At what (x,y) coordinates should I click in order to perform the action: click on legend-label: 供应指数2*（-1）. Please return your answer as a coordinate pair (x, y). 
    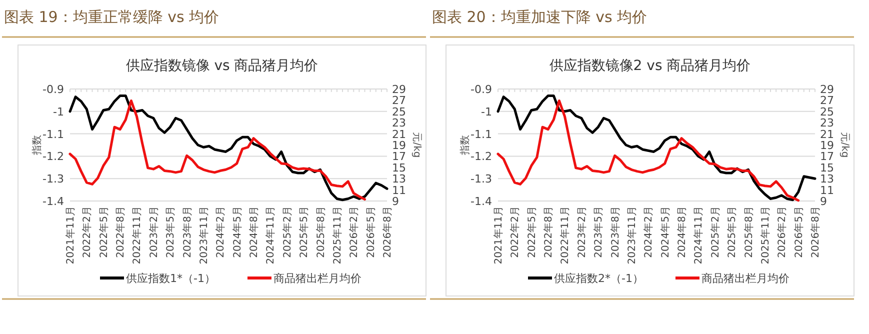
    Looking at the image, I should click on (599, 278).